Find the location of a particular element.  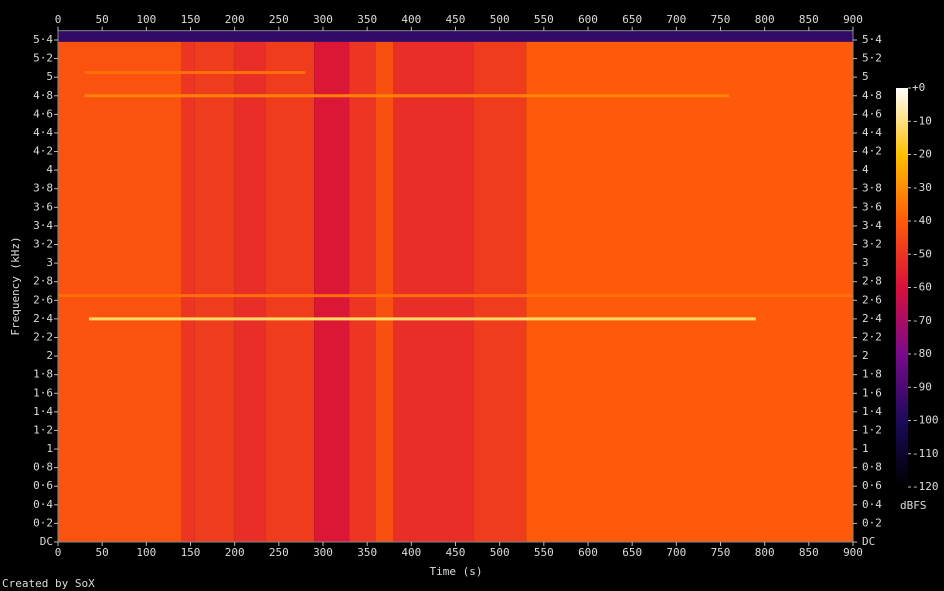

y-tick-label: 1·6 is located at coordinates (872, 392).